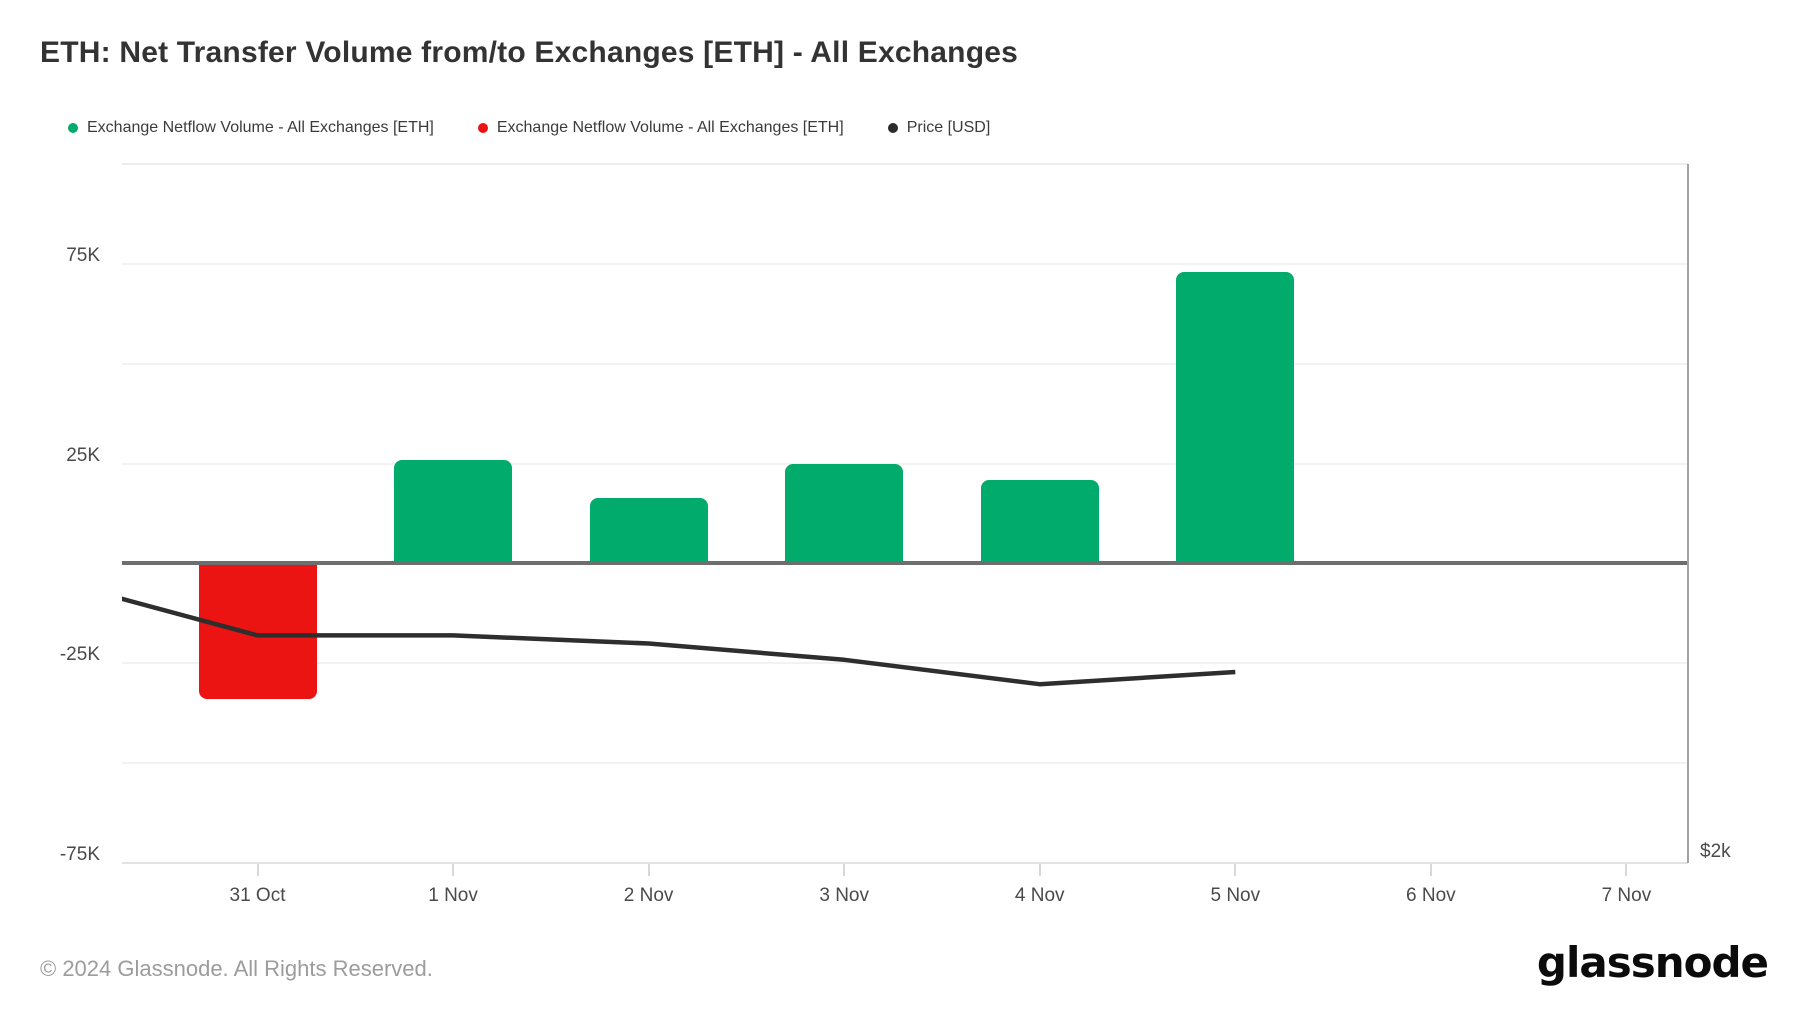  I want to click on netflow-bar-31-oct, so click(257, 631).